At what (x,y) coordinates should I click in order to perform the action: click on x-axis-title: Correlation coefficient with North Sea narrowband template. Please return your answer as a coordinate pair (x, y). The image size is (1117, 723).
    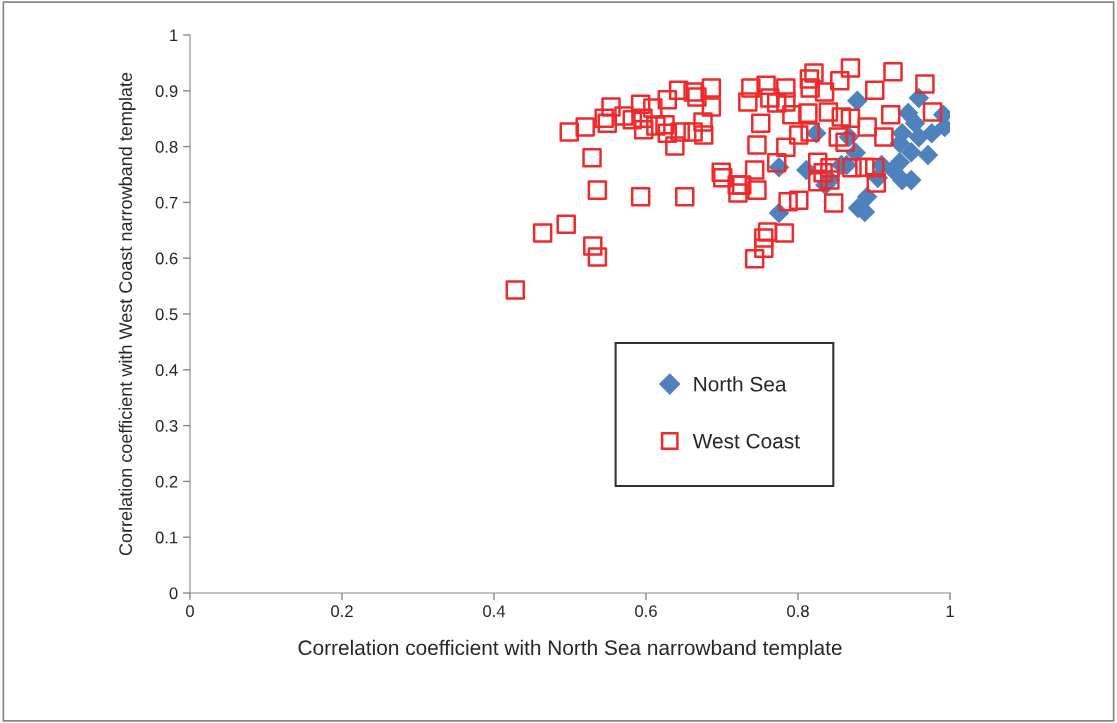
    Looking at the image, I should click on (570, 649).